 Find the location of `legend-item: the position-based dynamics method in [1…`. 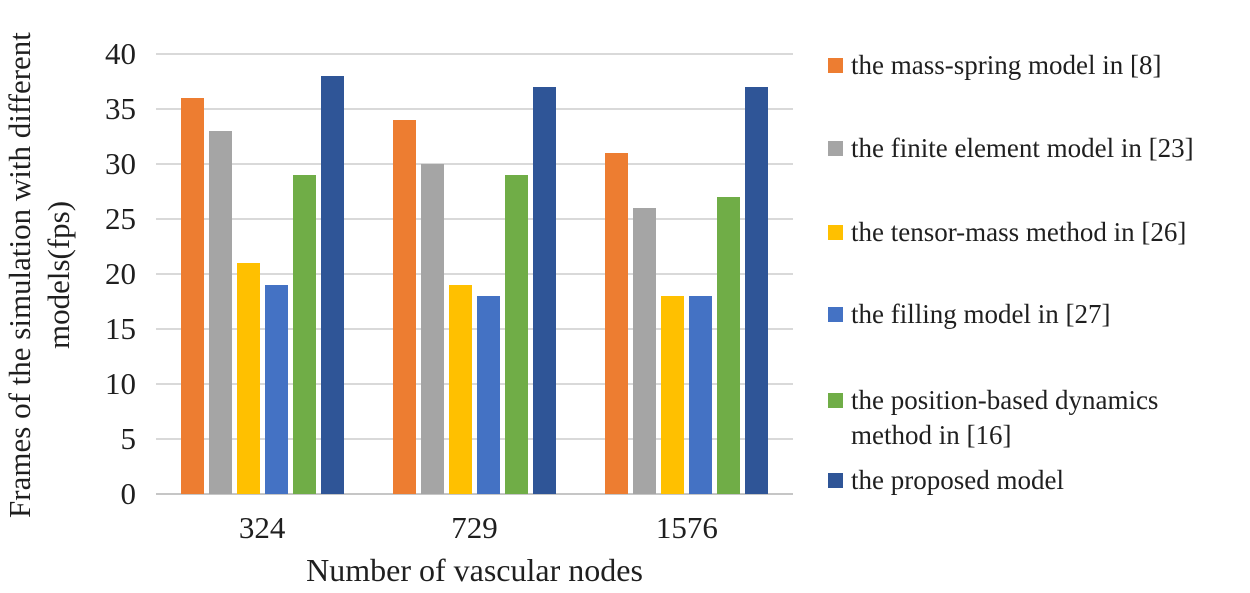

legend-item: the position-based dynamics method in [1… is located at coordinates (1037, 418).